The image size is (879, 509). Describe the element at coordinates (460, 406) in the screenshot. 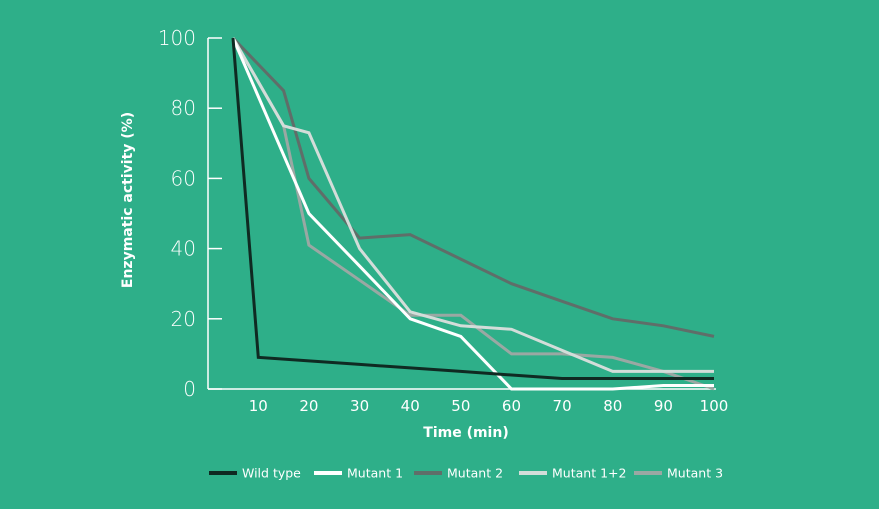

I see `x-tick-label: 50` at that location.